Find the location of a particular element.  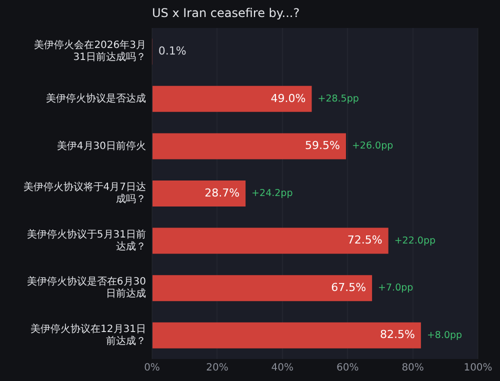

y-tick-label: 美伊停火会在2026年3月31日前达成吗？ is located at coordinates (90, 51).